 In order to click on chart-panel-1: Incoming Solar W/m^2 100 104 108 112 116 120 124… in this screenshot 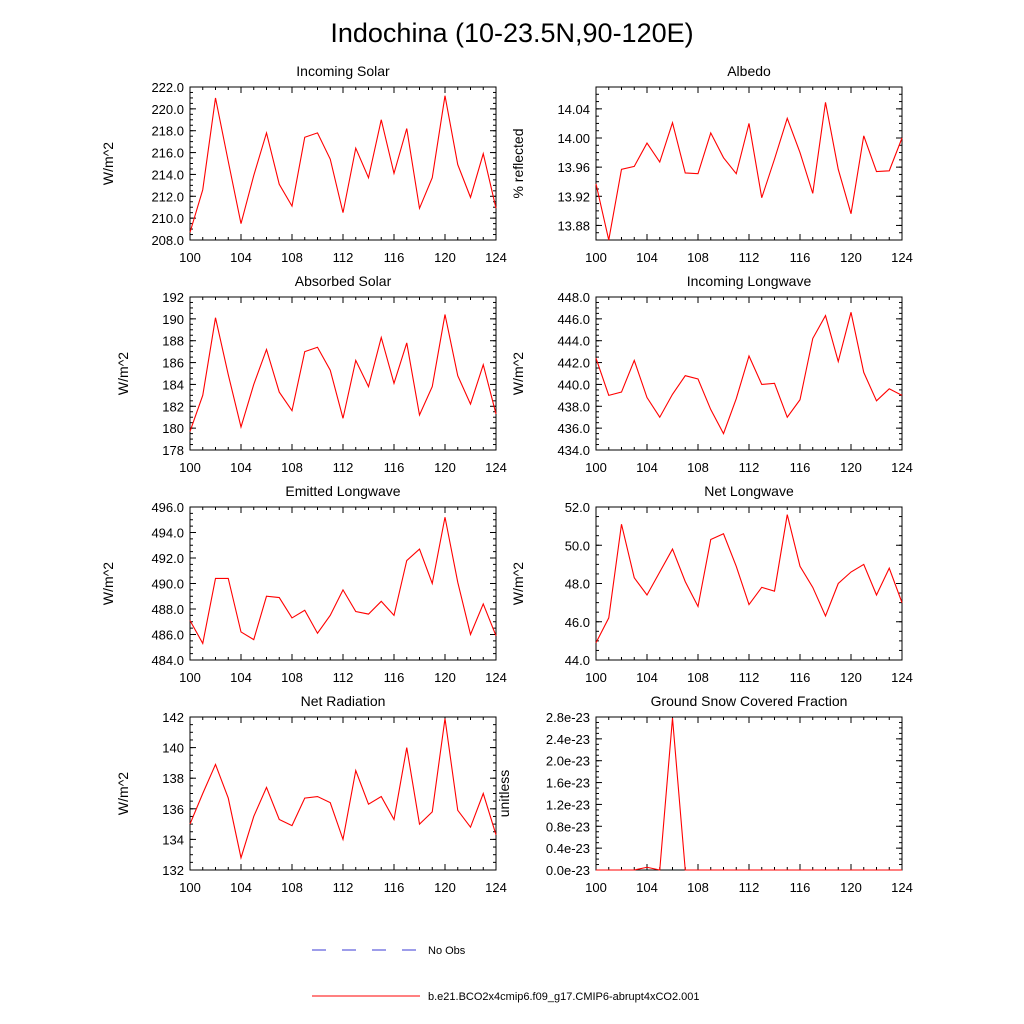, I will do `click(303, 164)`.